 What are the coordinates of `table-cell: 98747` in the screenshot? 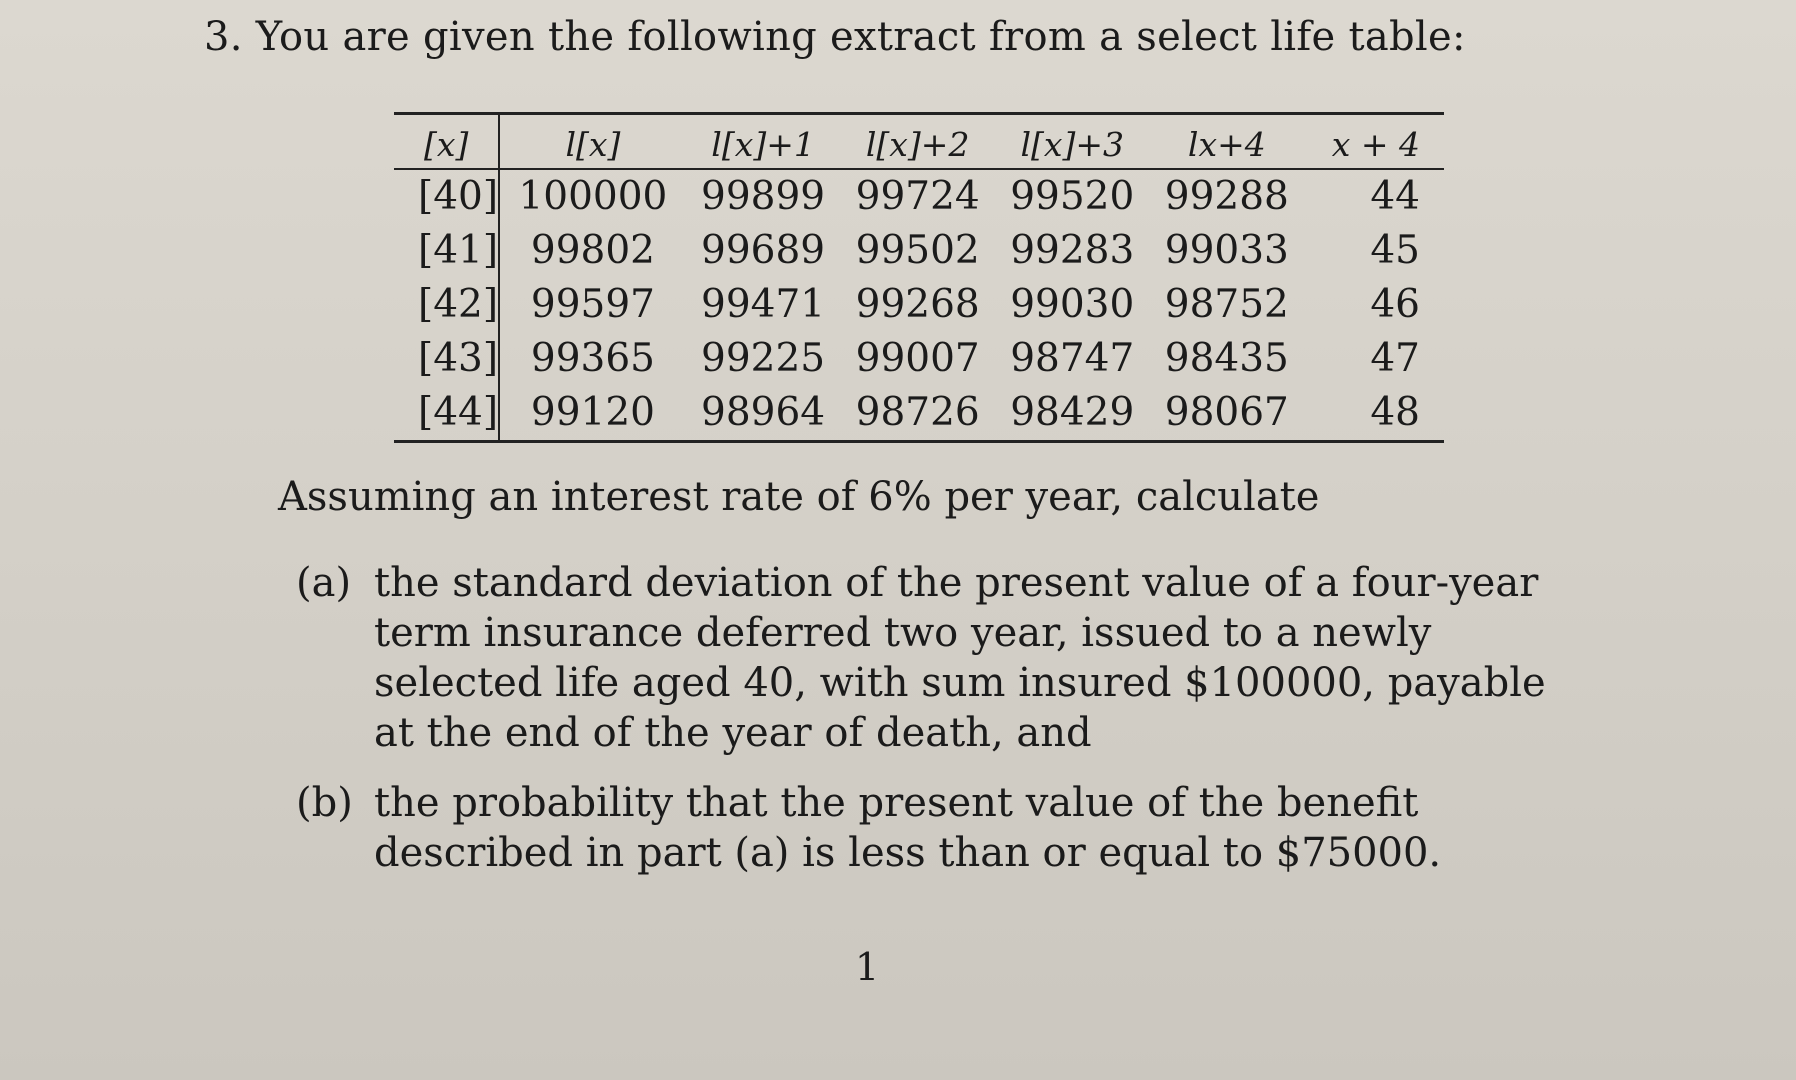 It's located at (1072, 358).